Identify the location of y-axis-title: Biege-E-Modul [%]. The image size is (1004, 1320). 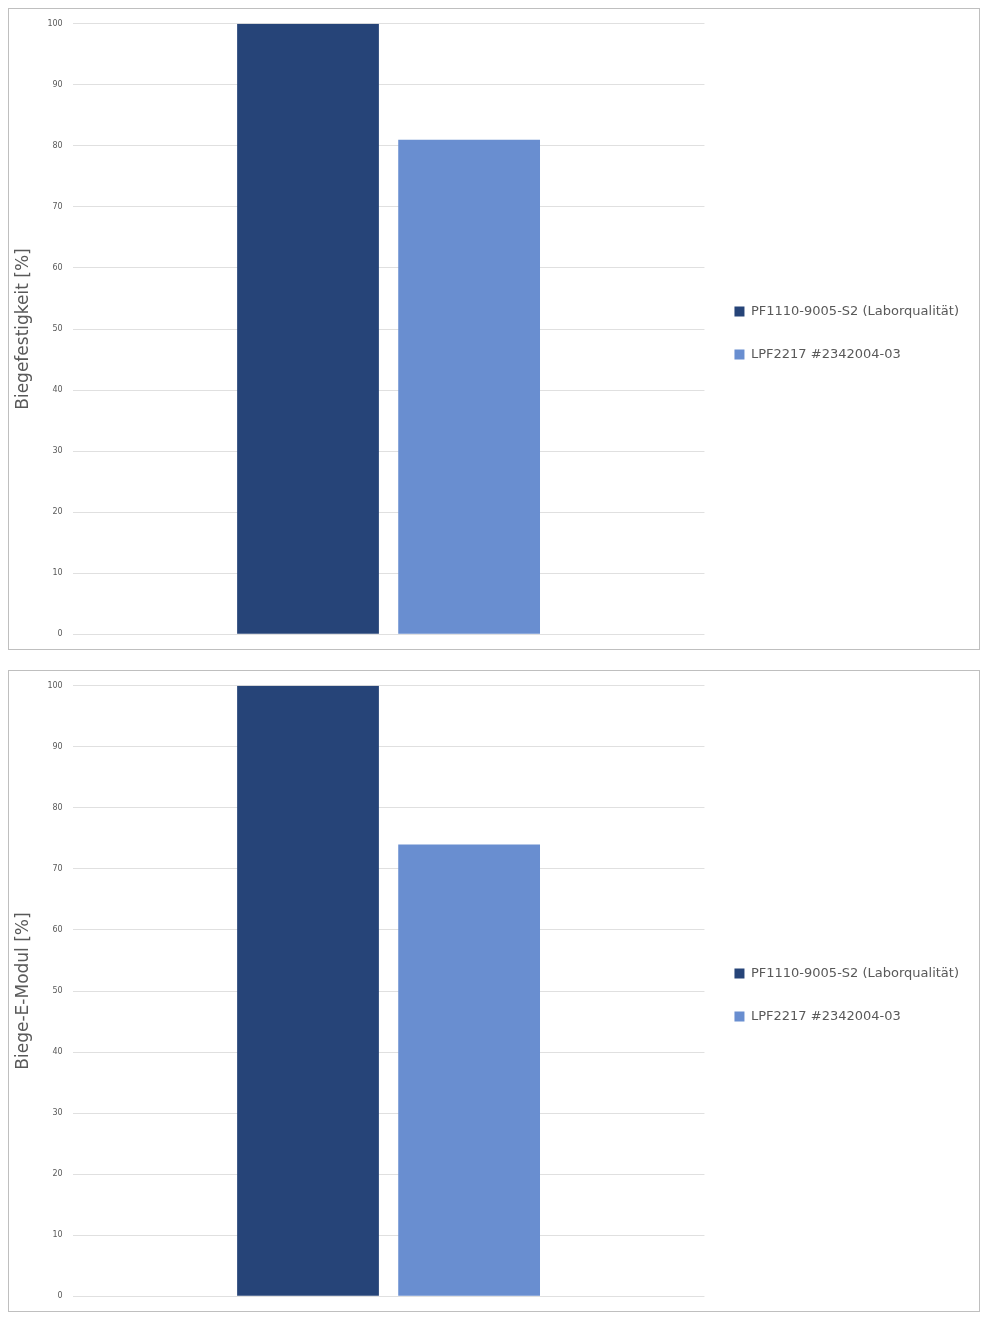
(21, 991).